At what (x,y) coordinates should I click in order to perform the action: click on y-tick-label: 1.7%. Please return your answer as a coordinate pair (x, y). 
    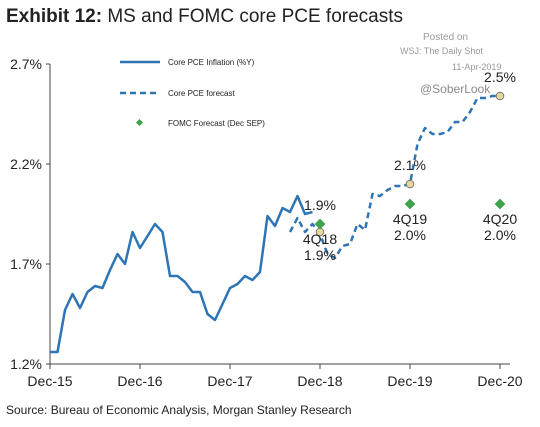
    Looking at the image, I should click on (26, 264).